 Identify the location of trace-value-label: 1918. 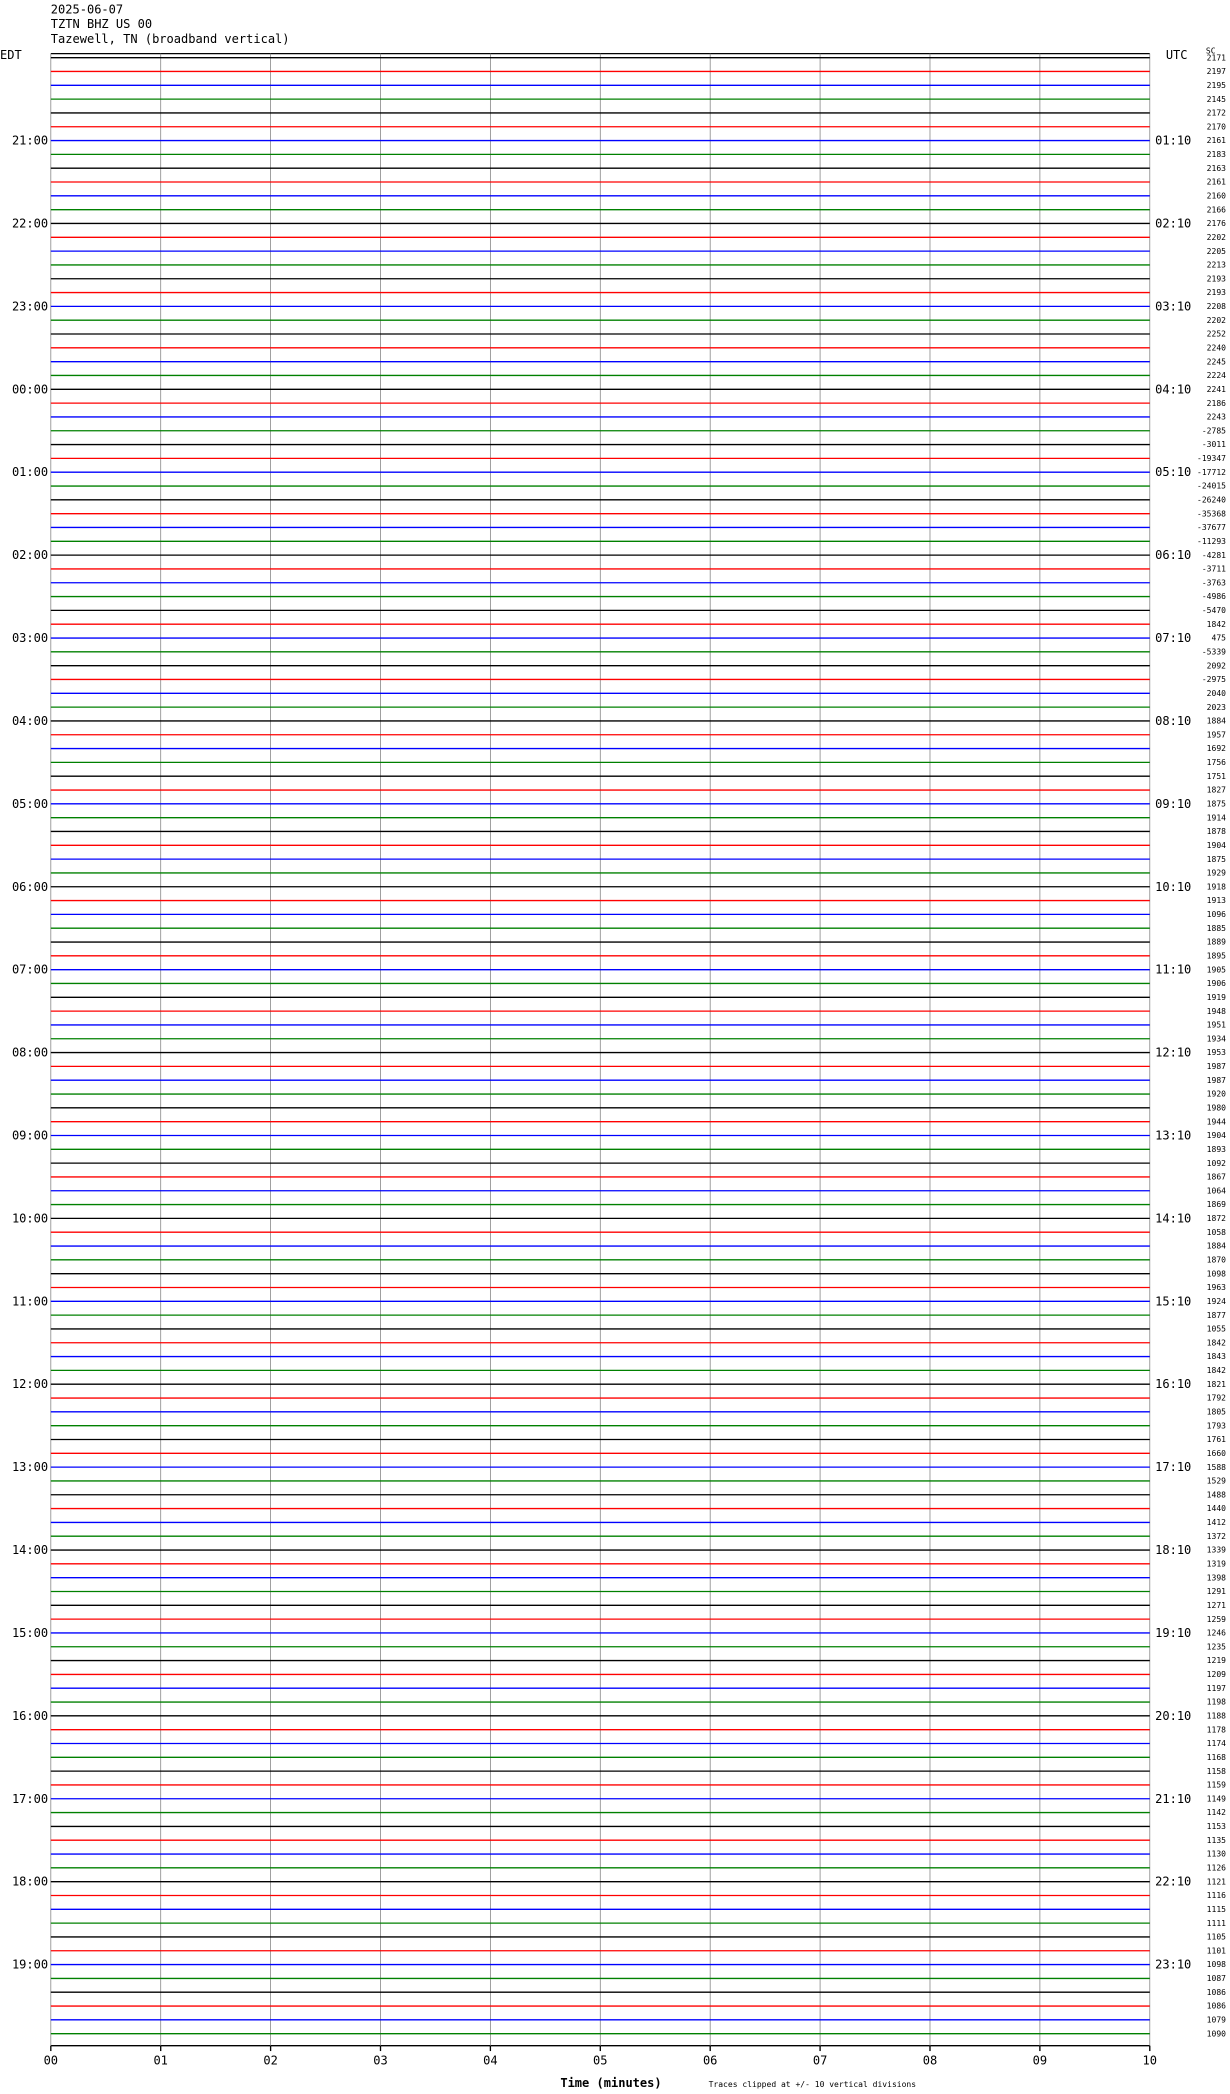
(1216, 886).